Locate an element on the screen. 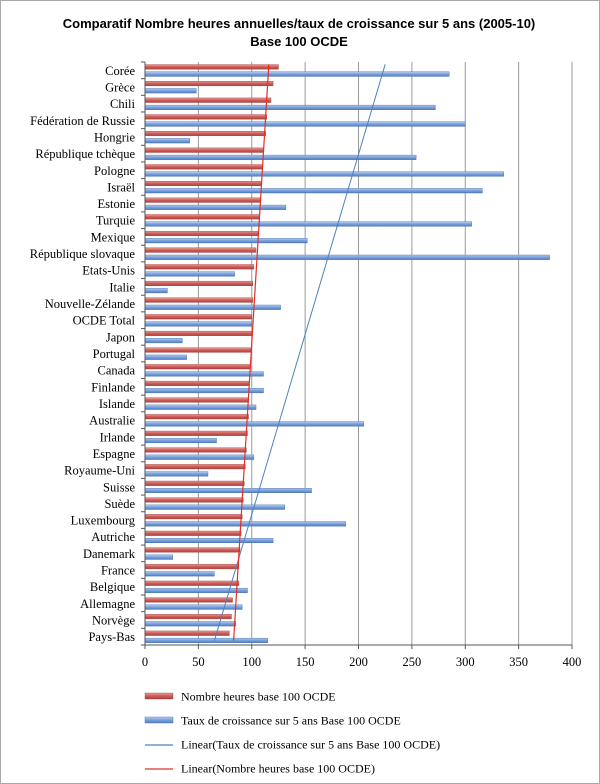 The image size is (600, 784). x-tick-label: 150 is located at coordinates (305, 662).